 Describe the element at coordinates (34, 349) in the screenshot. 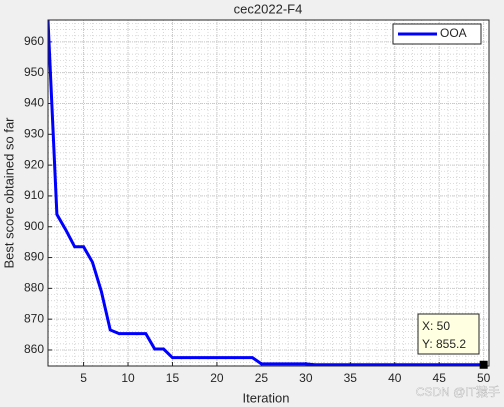

I see `y-tick-label: 860` at that location.